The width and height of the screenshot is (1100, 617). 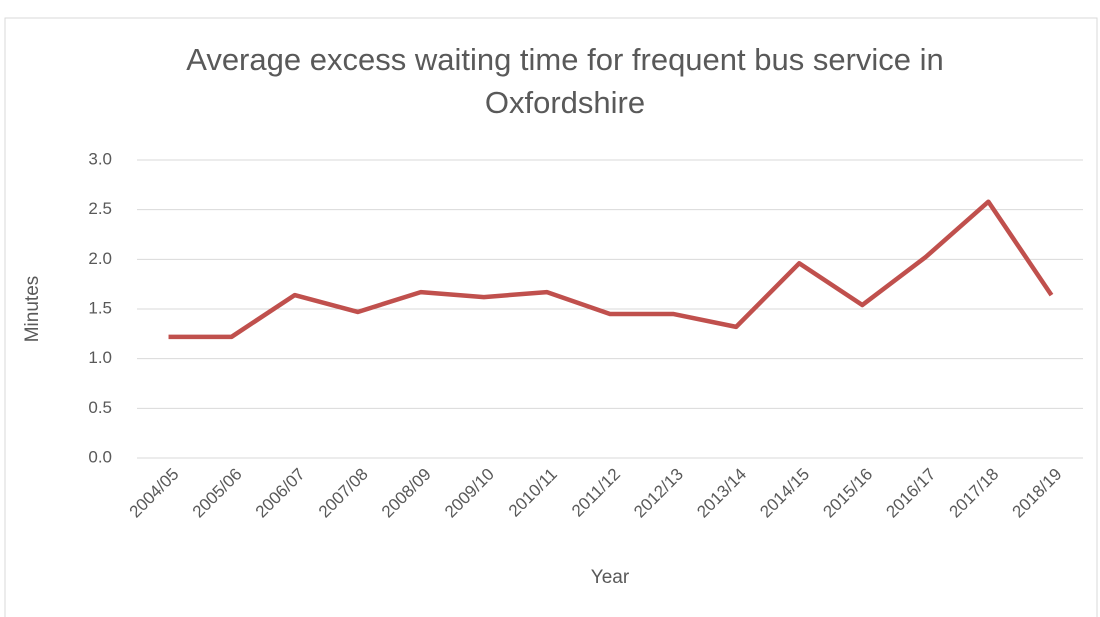 I want to click on y-tick-label: 1.5, so click(x=100, y=307).